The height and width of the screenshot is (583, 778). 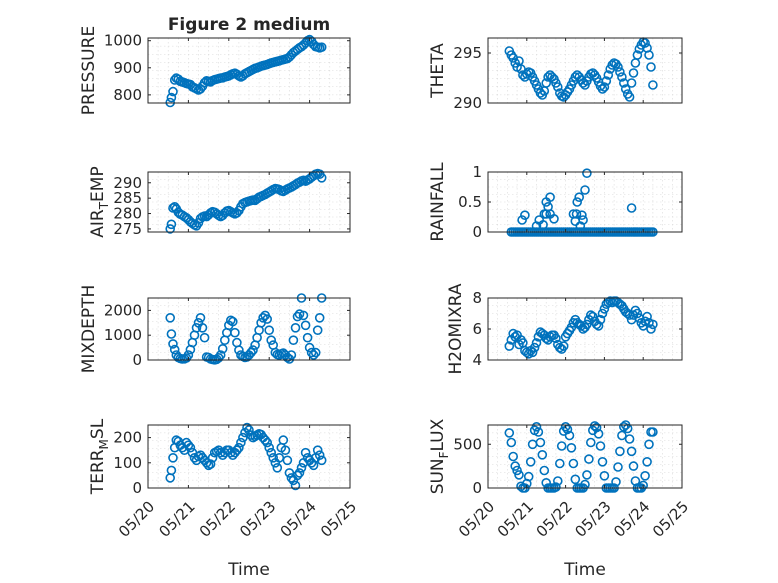 I want to click on y-tick-label: 6, so click(x=477, y=329).